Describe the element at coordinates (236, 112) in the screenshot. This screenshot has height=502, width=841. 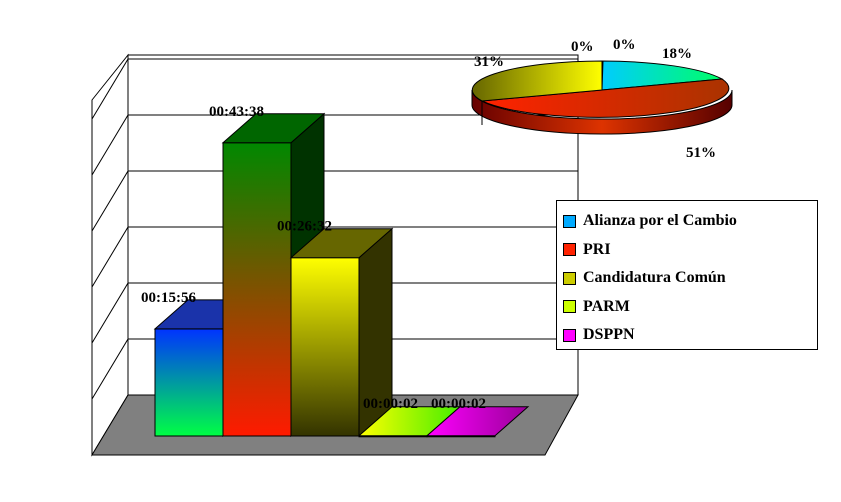
I see `bar-label-pri: 00:43:38` at that location.